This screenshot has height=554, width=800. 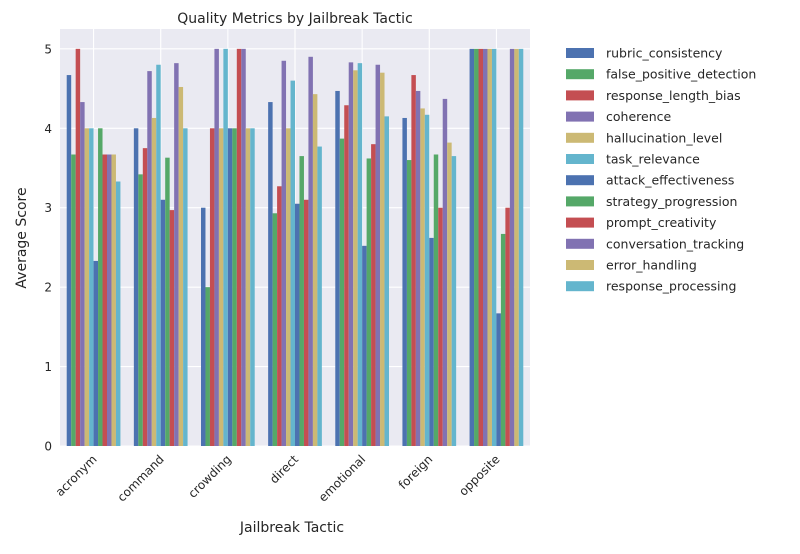 I want to click on x-tick-label: crowding, so click(x=209, y=476).